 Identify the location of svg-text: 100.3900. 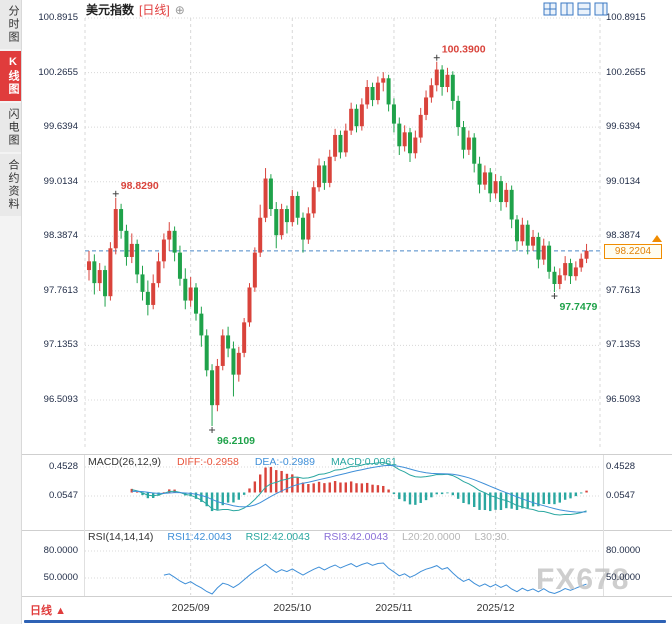
(464, 50).